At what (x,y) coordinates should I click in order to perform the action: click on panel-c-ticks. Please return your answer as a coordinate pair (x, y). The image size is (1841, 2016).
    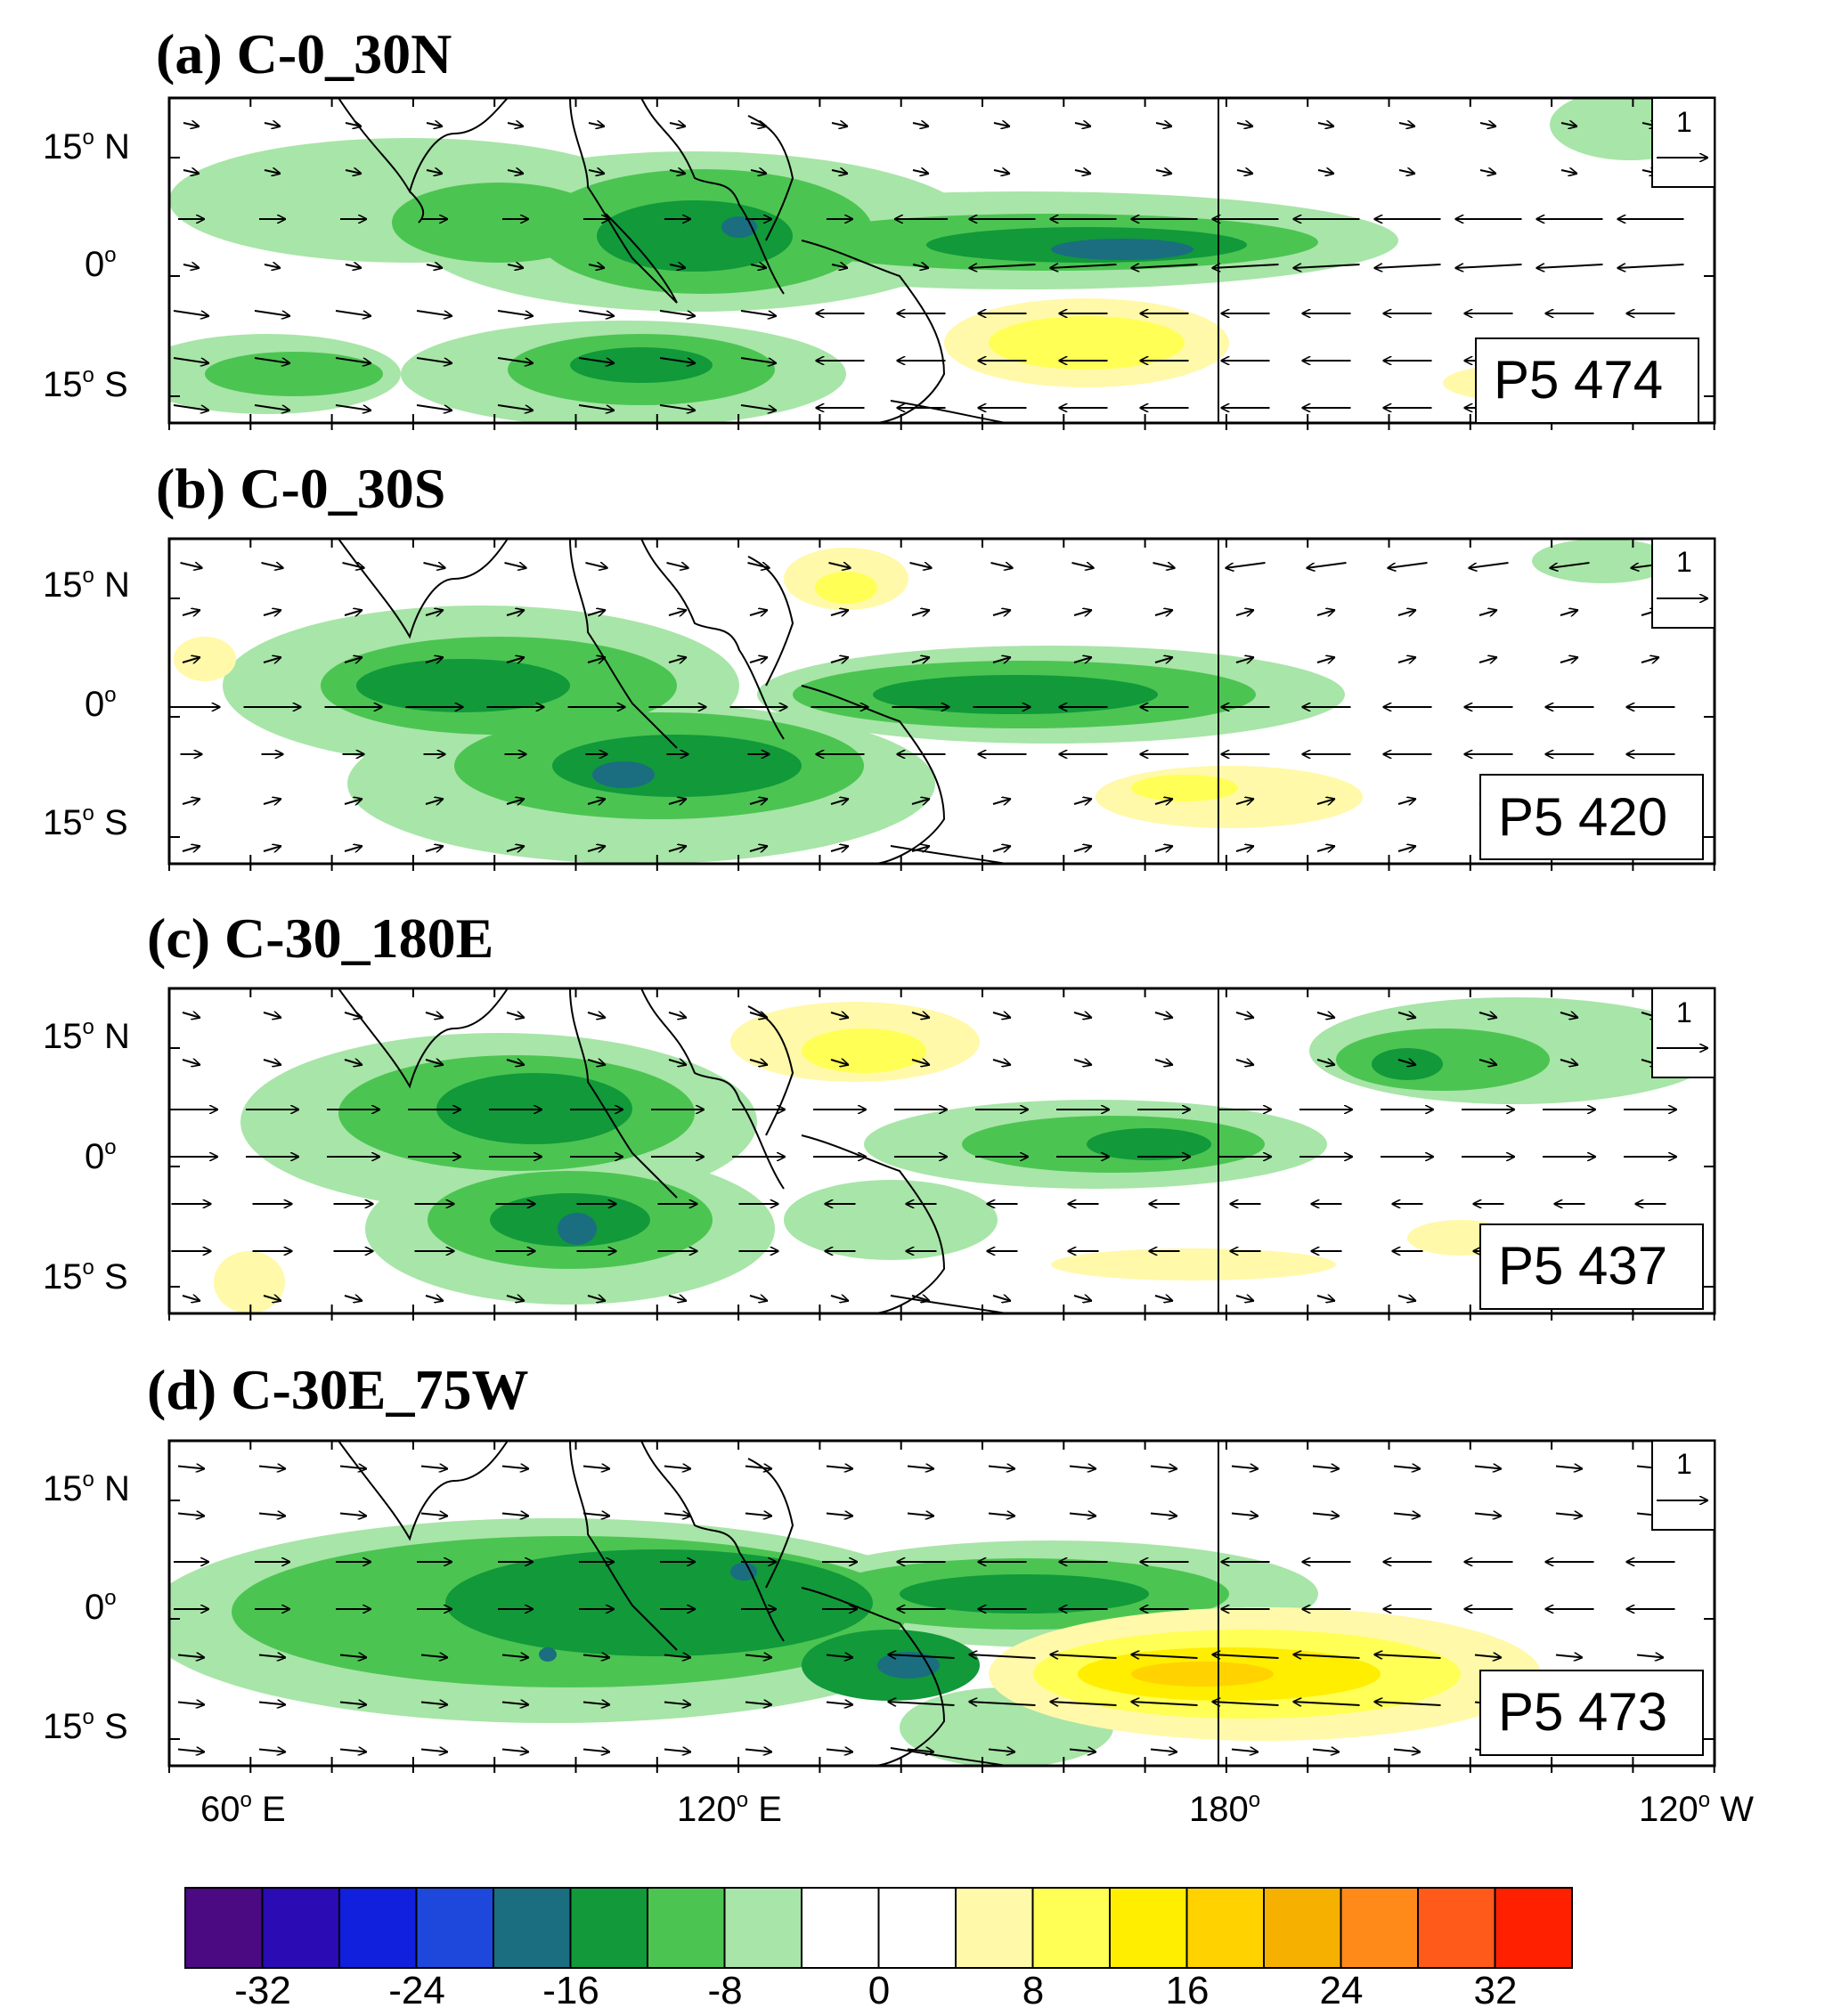
    Looking at the image, I should click on (941, 1154).